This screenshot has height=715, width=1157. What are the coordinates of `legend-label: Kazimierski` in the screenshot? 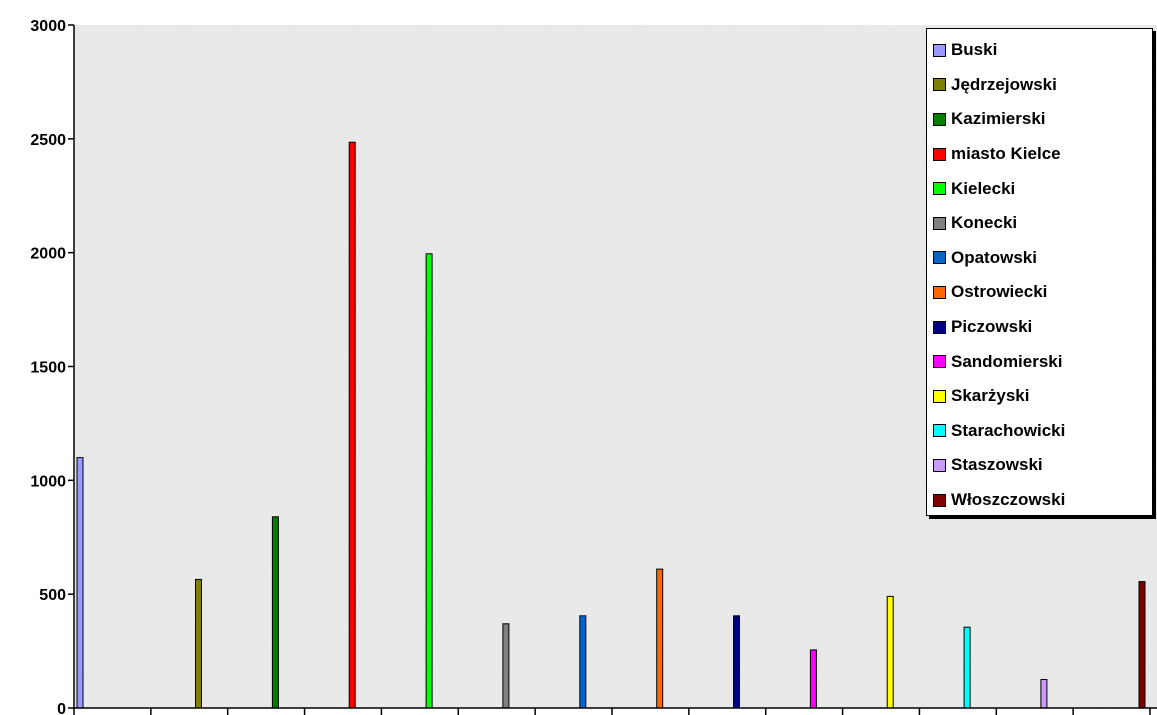 It's located at (998, 119).